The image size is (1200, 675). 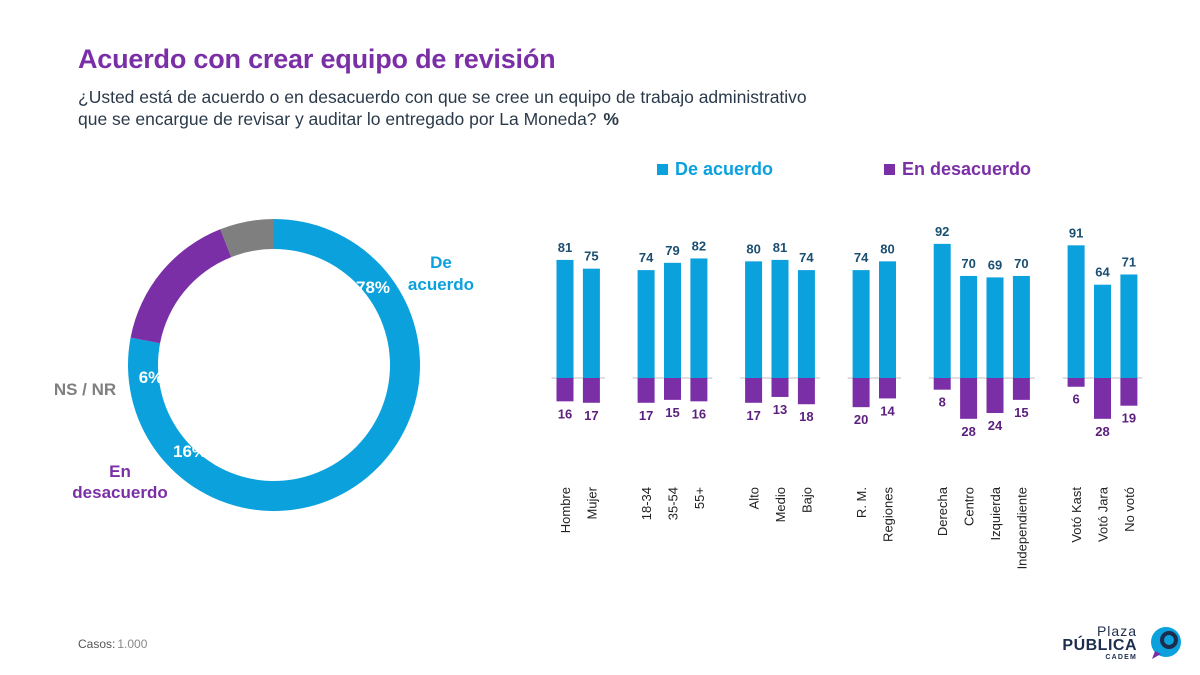 What do you see at coordinates (806, 416) in the screenshot?
I see `value-label-desacuerdo-8: 18` at bounding box center [806, 416].